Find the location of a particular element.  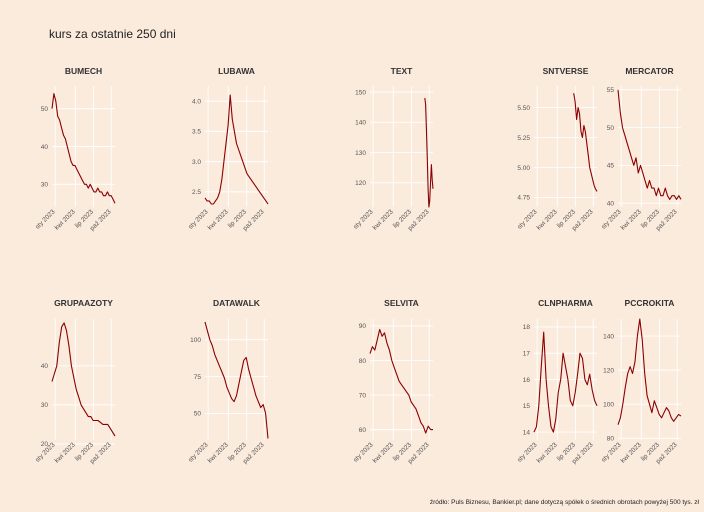

y-tick-label: 2.5 is located at coordinates (196, 192).